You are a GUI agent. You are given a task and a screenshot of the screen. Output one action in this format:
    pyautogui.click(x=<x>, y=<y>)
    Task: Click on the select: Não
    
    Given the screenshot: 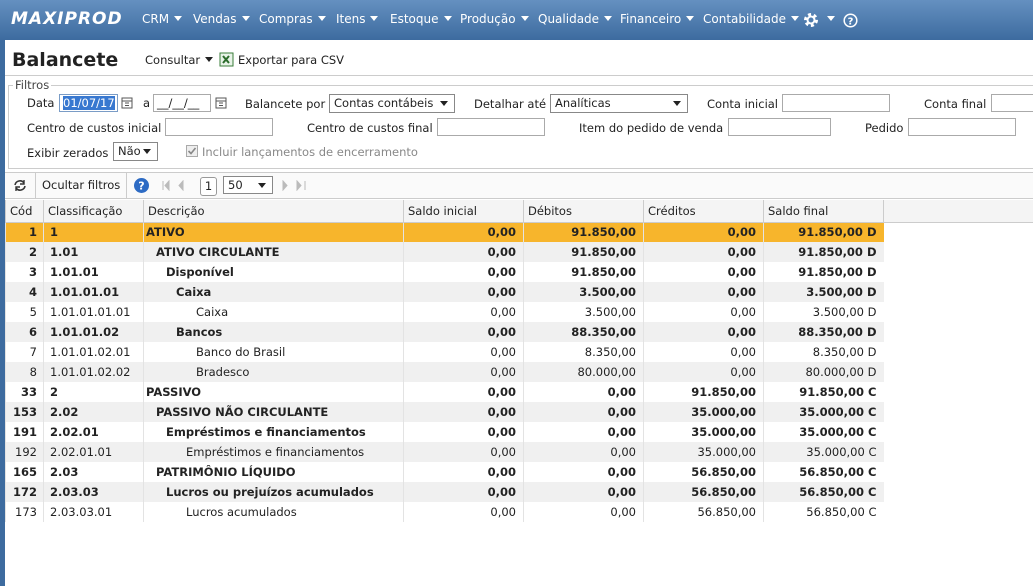 What is the action you would take?
    pyautogui.click(x=135, y=151)
    